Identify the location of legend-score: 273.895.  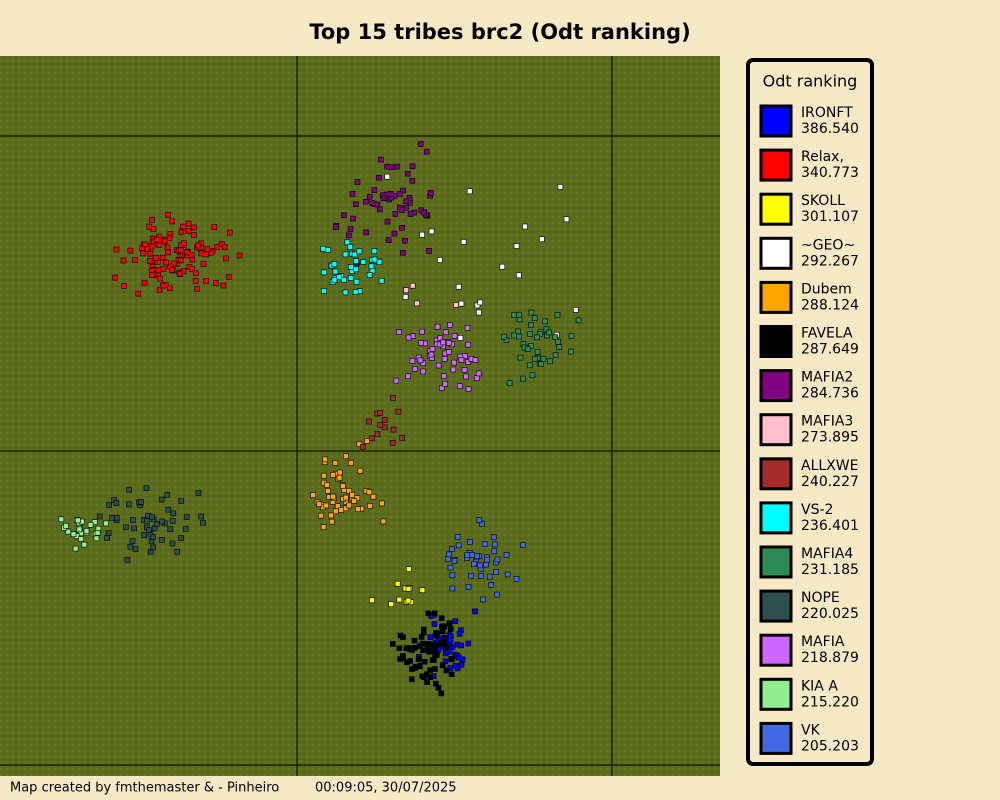
(830, 438).